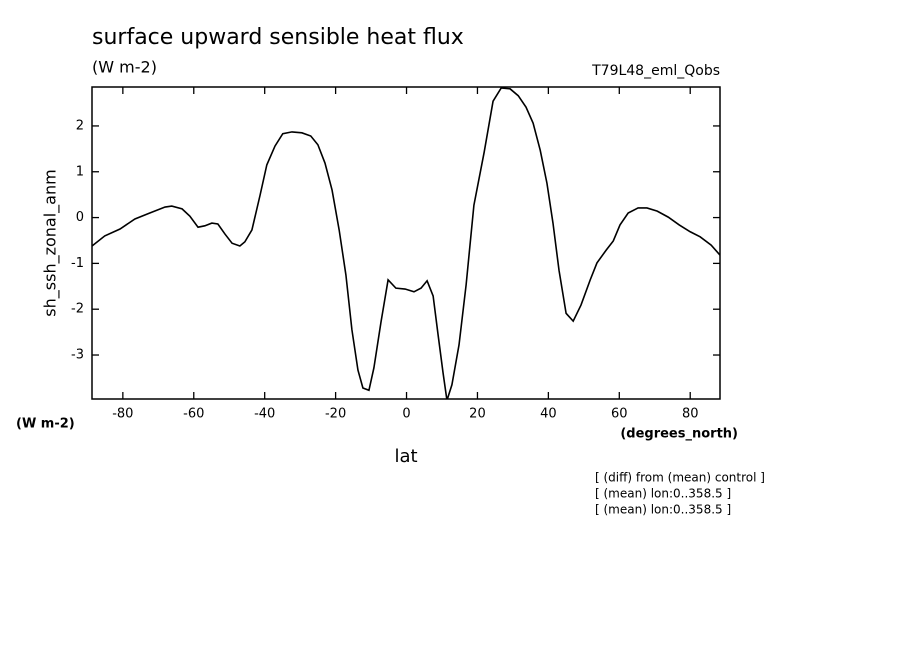 The image size is (904, 654). I want to click on y-tick-label: -1, so click(77, 263).